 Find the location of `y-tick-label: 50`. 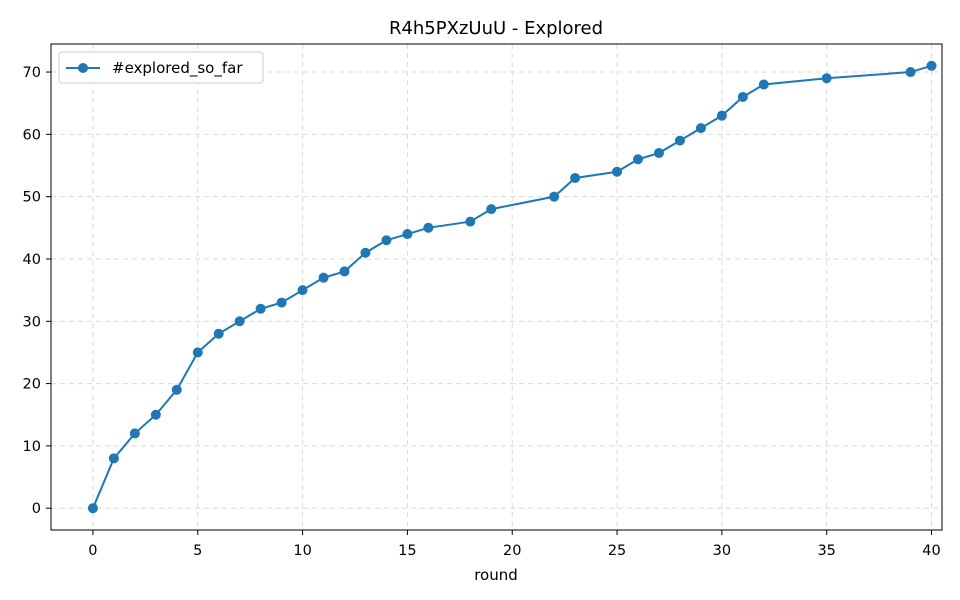

y-tick-label: 50 is located at coordinates (32, 198).